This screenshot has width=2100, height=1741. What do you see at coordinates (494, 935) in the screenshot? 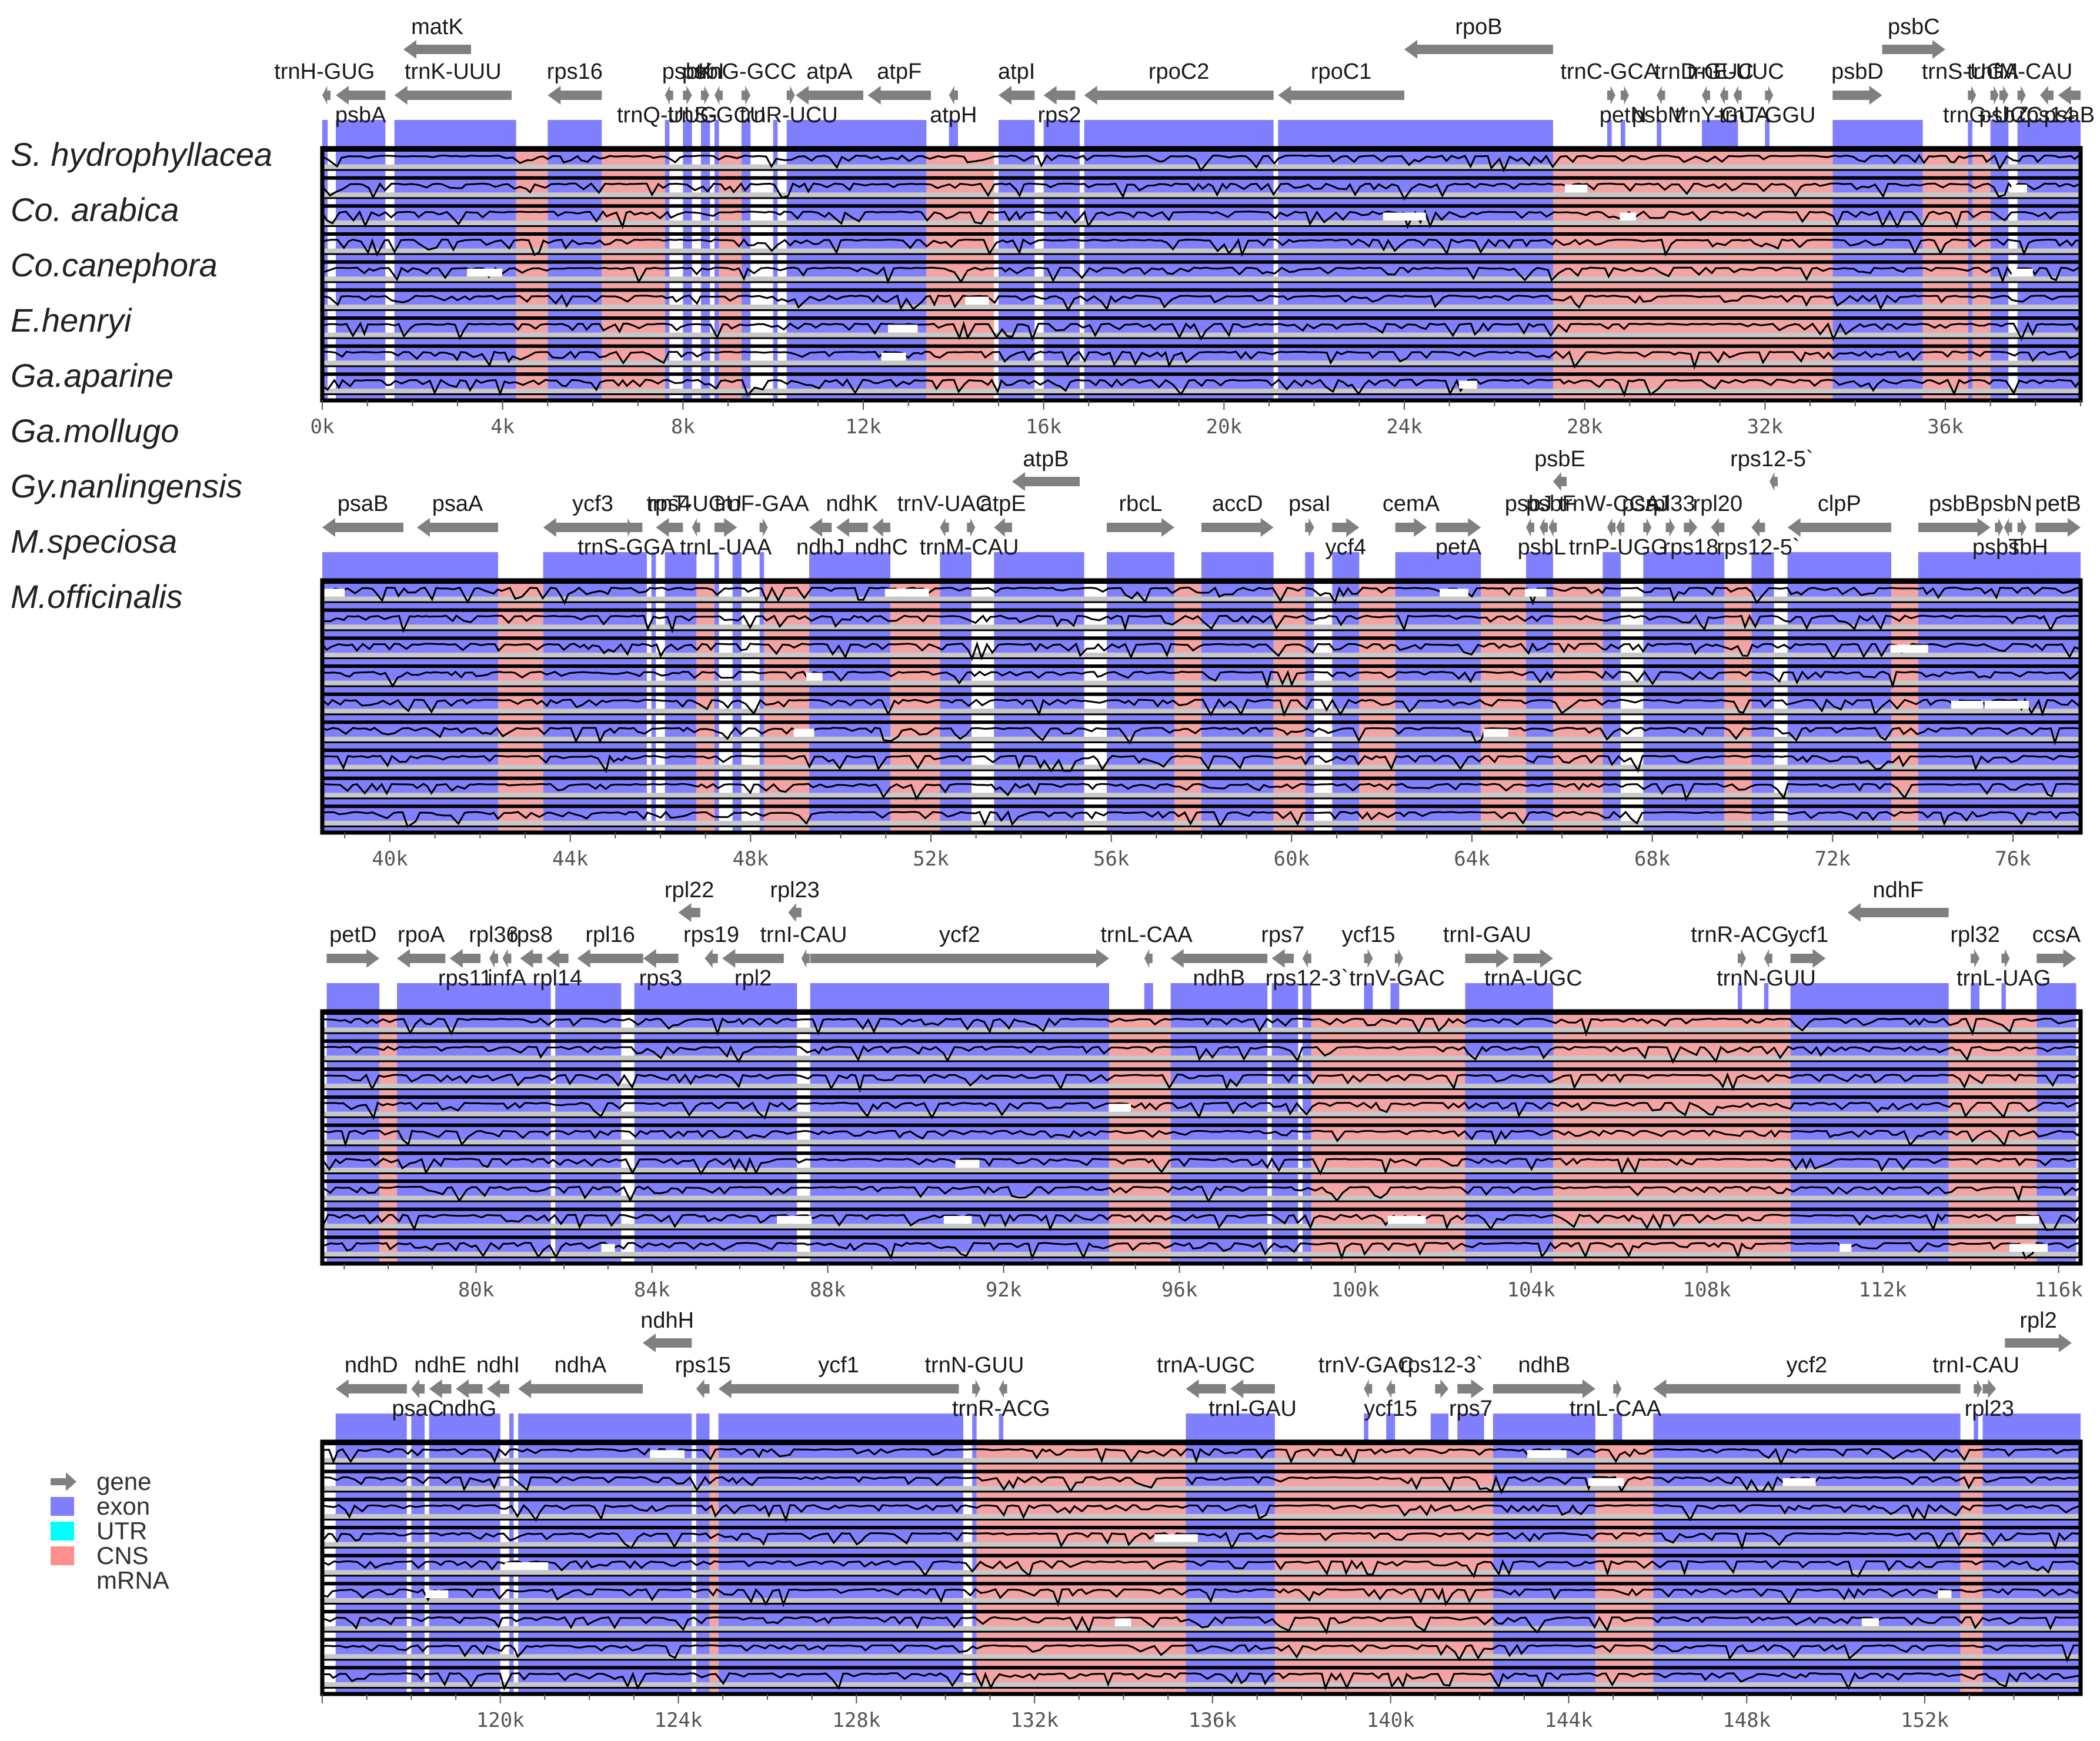
I see `gene-label: rpl36` at bounding box center [494, 935].